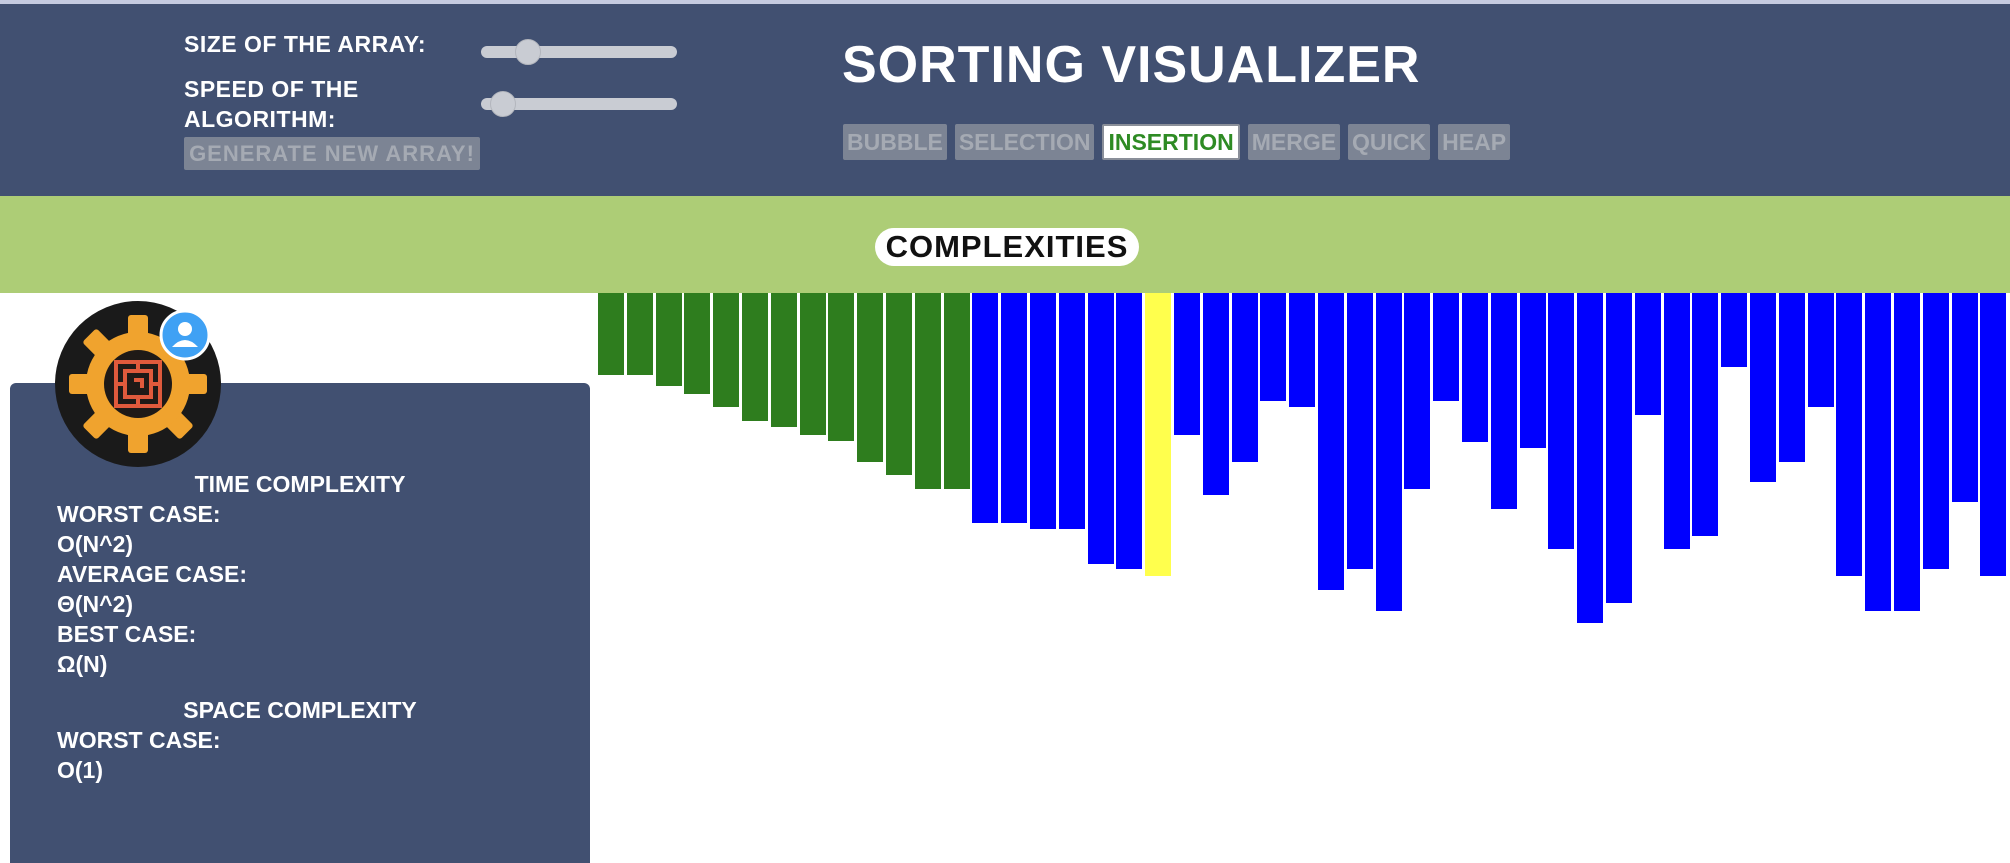 The width and height of the screenshot is (2010, 863). Describe the element at coordinates (305, 44) in the screenshot. I see `array-size-label: SIZE OF THE ARRAY:` at that location.